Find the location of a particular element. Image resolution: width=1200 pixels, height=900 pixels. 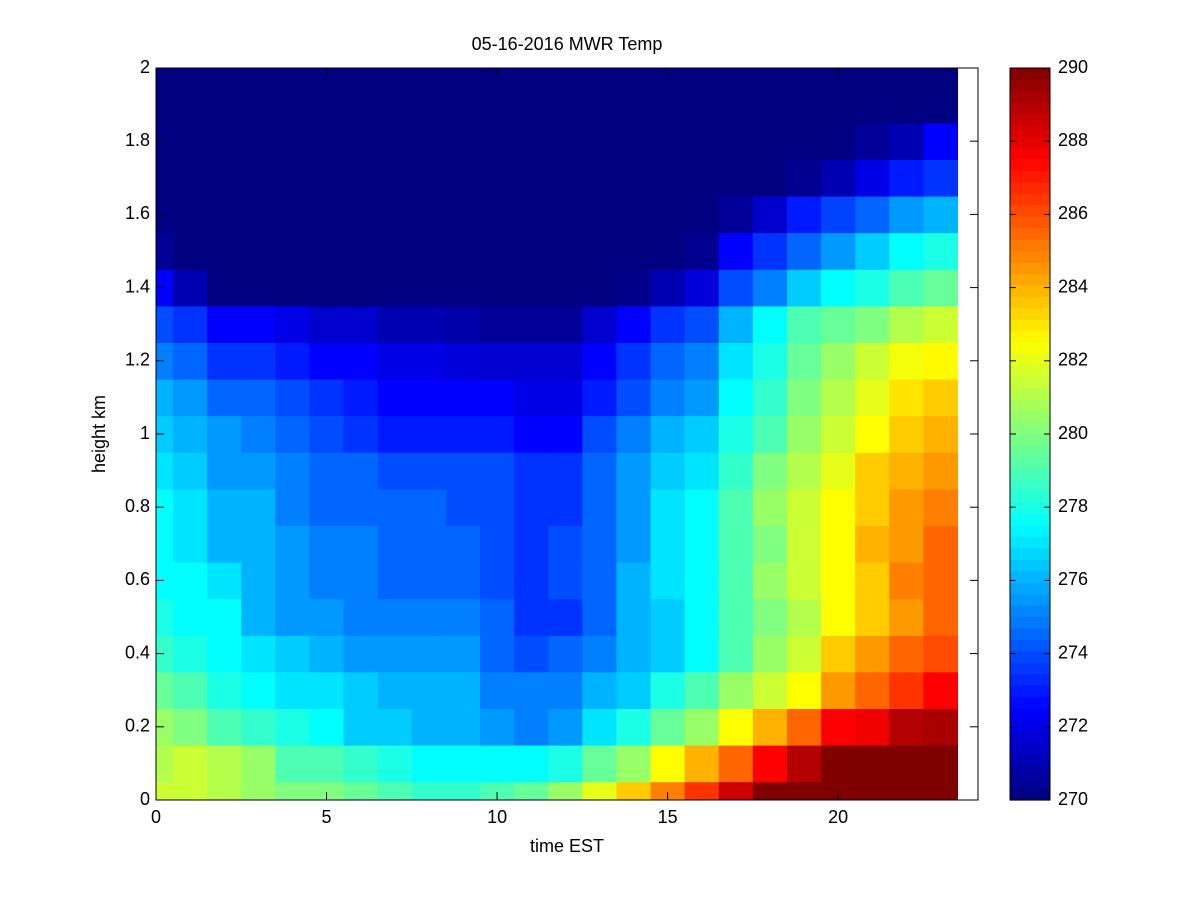

chart-title: 05-16-2016 MWR Temp is located at coordinates (567, 44).